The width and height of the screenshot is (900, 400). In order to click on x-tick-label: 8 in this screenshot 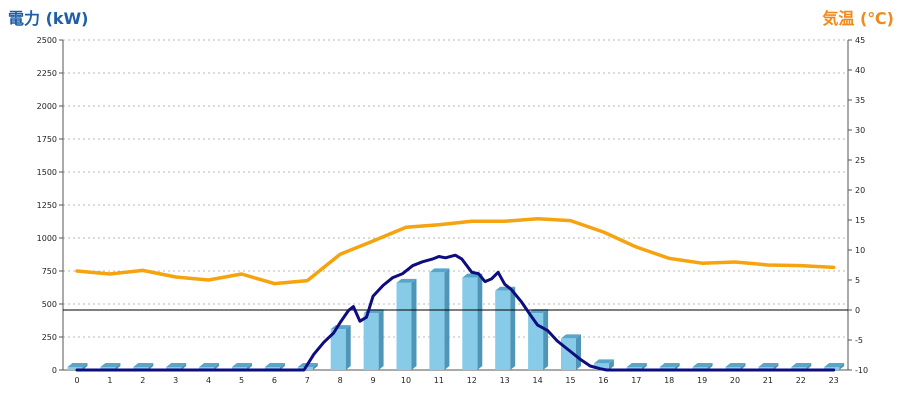, I will do `click(340, 380)`.